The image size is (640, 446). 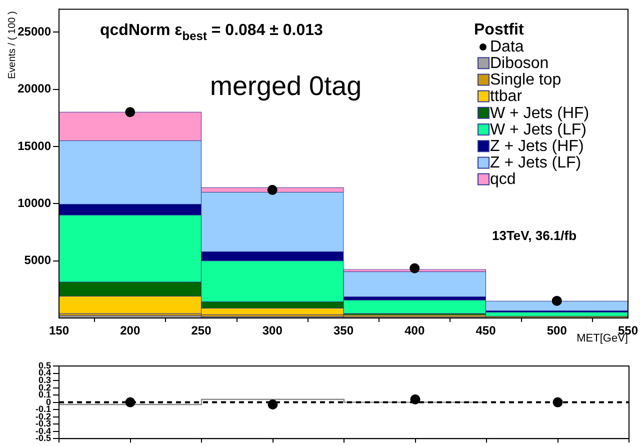 What do you see at coordinates (43, 438) in the screenshot?
I see `y-tick-label: -0.5` at bounding box center [43, 438].